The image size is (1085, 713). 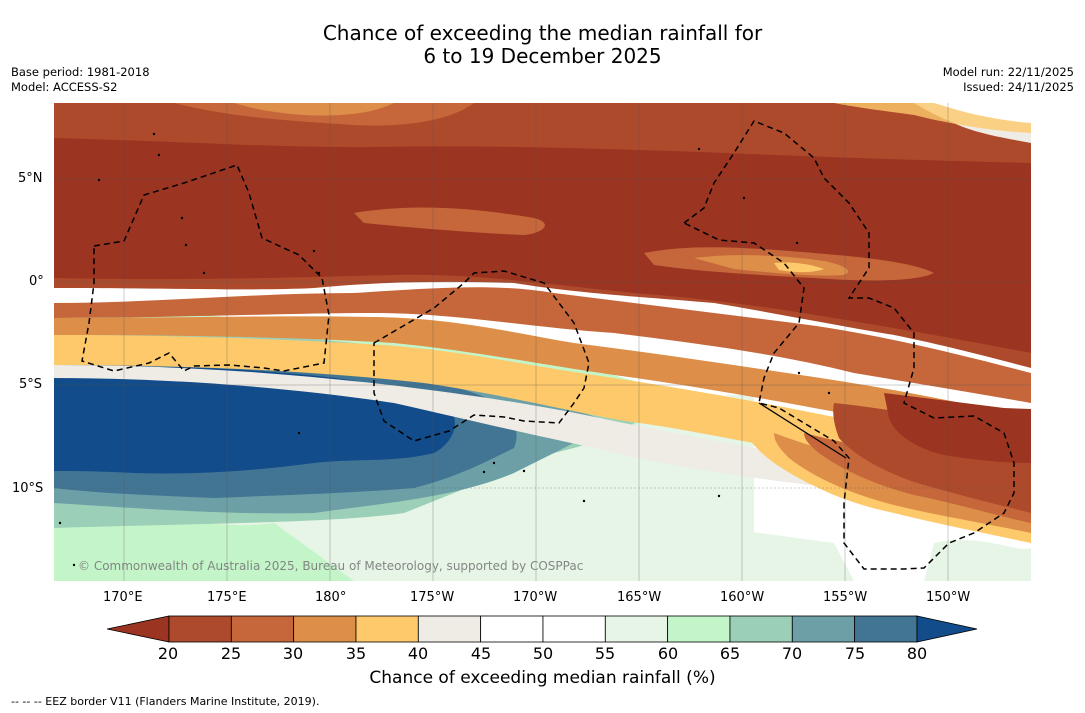 I want to click on lon-label-175w: 175°W, so click(x=432, y=597).